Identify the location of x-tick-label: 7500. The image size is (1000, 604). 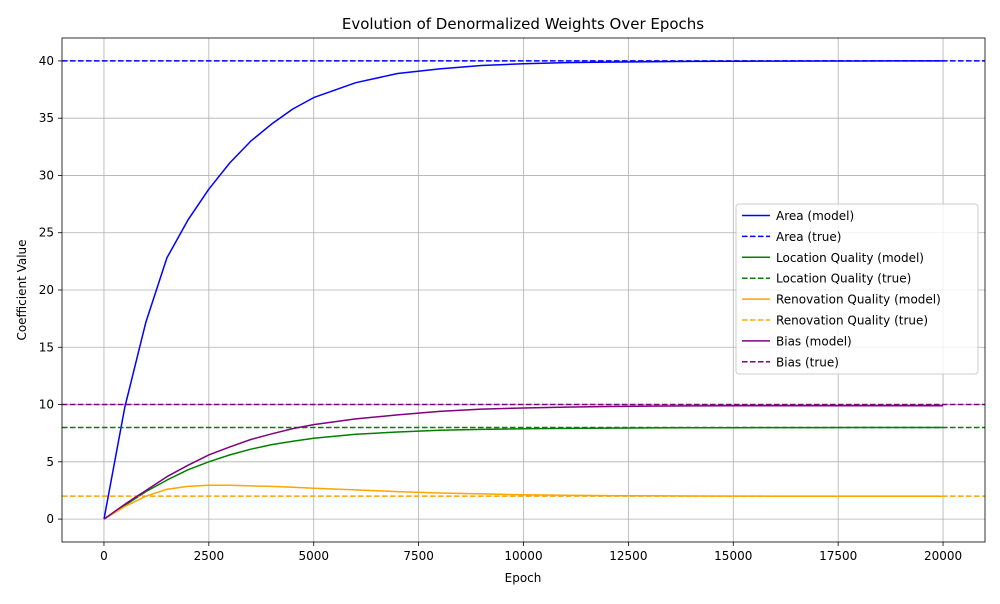
(418, 556).